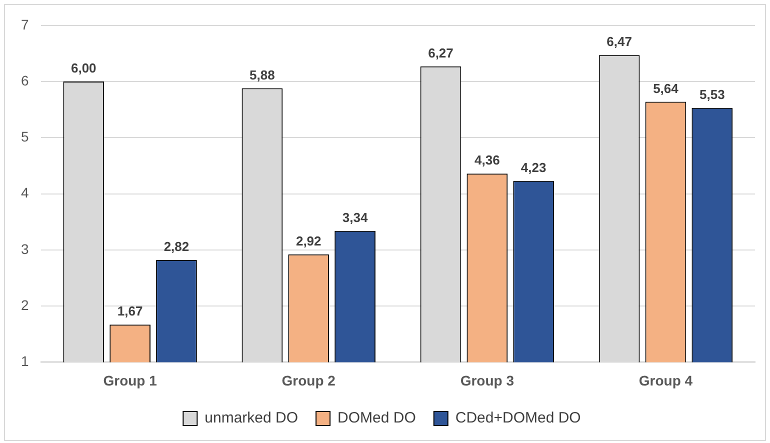 The image size is (770, 443). I want to click on y-tick-label: 2, so click(24, 304).